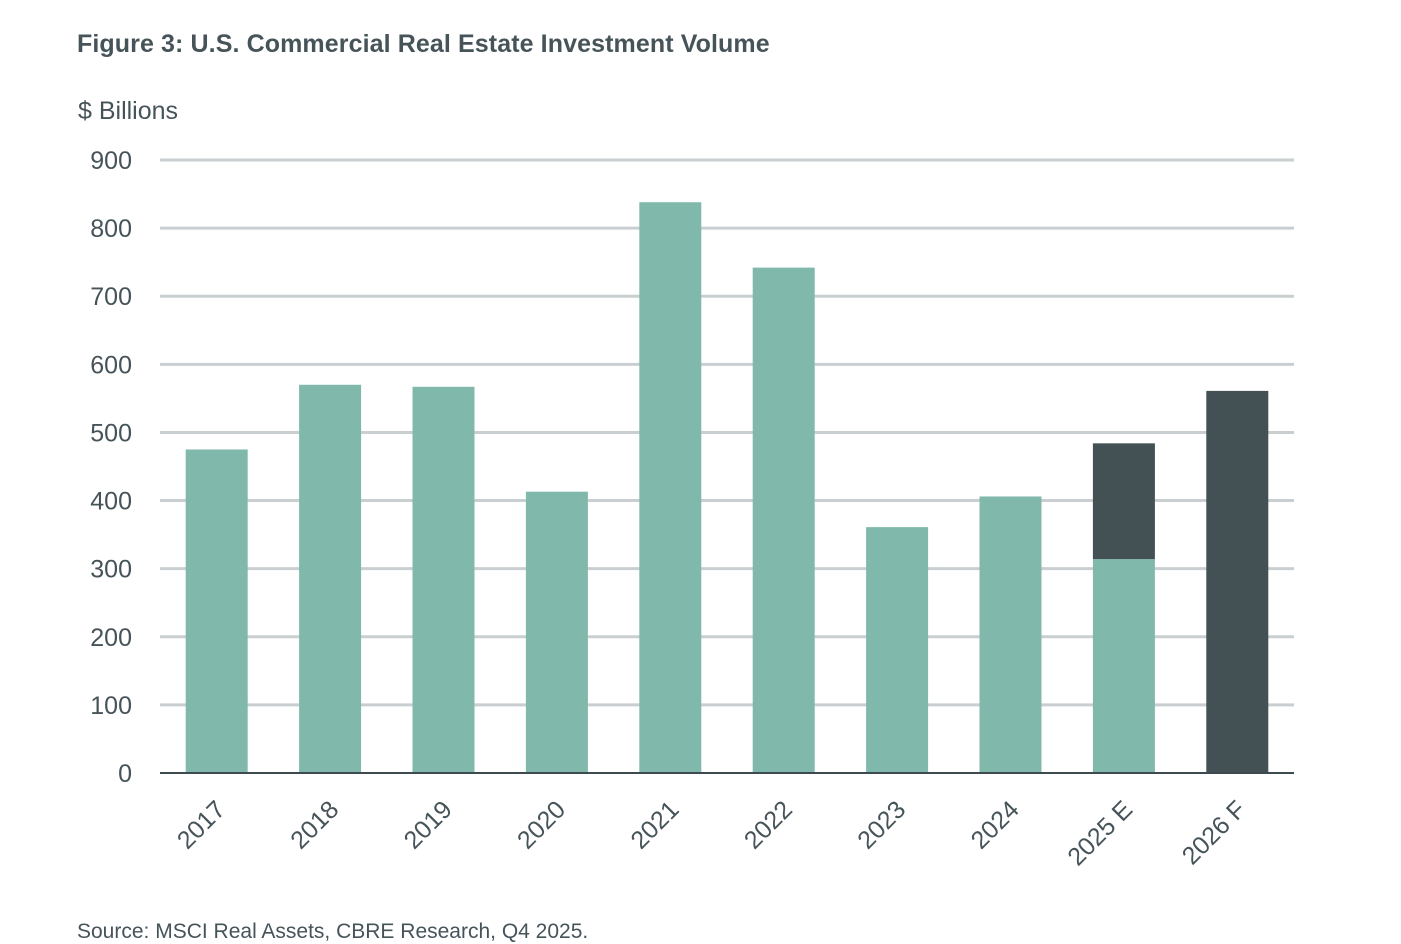  What do you see at coordinates (111, 638) in the screenshot?
I see `y-tick-label: 200` at bounding box center [111, 638].